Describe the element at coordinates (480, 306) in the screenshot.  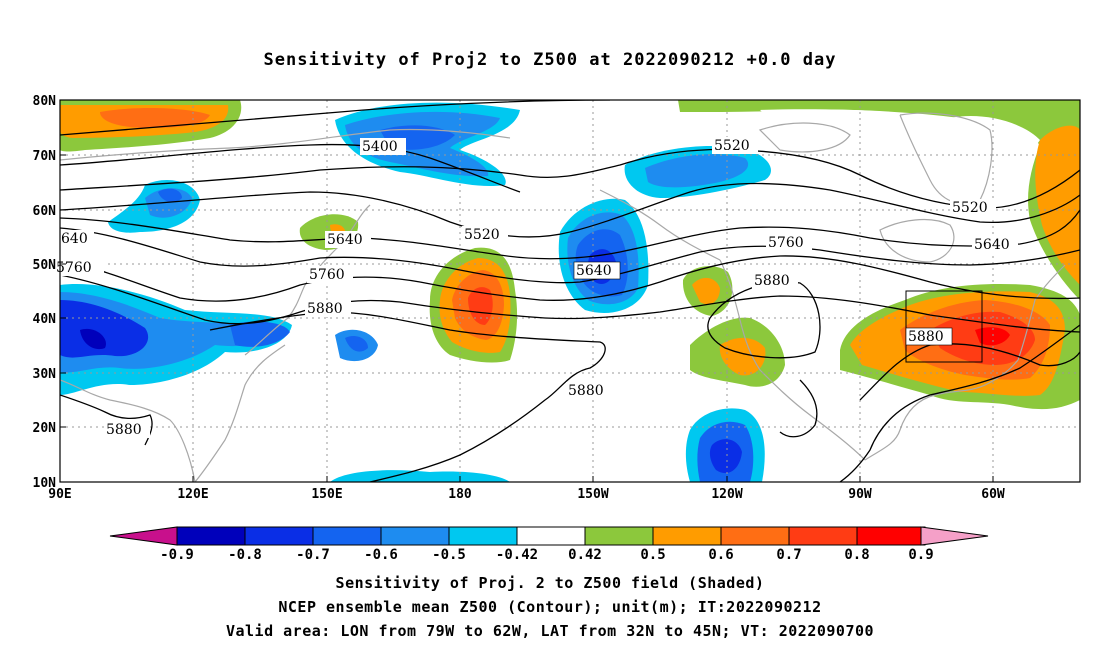
I see `shade-positive-dateline-strong` at that location.